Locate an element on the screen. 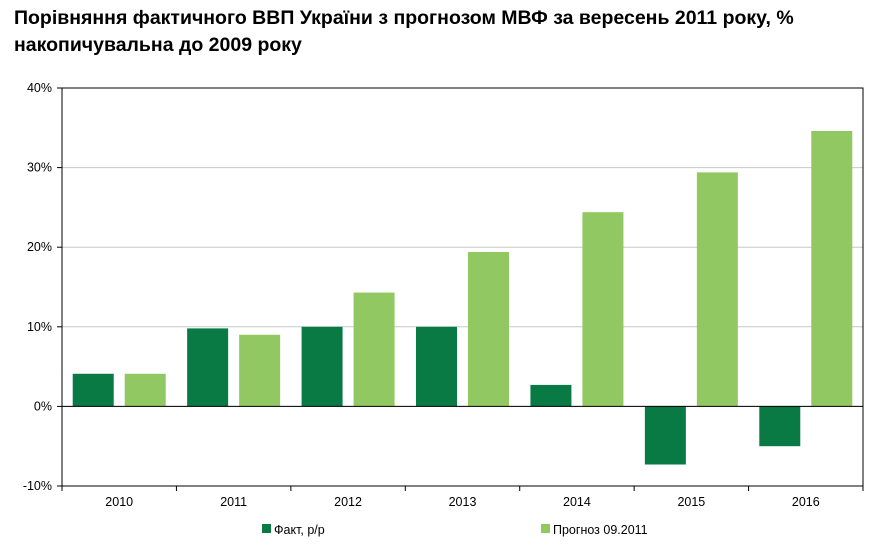 The height and width of the screenshot is (557, 895). bar-fact-2014 is located at coordinates (551, 395).